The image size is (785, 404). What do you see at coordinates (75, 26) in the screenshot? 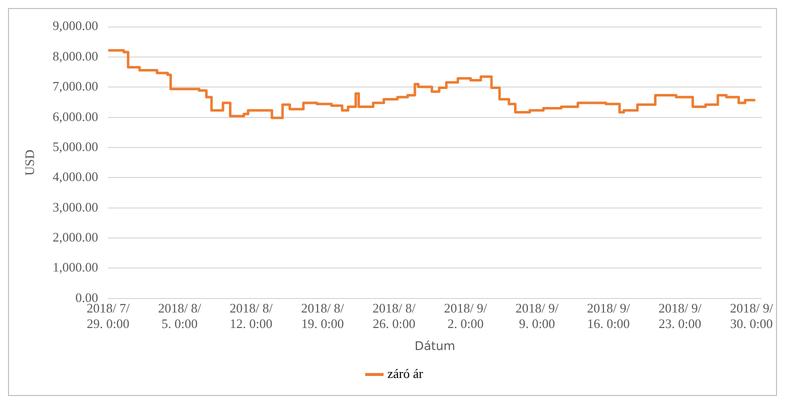
I see `y-tick-label: 9,000.00` at bounding box center [75, 26].